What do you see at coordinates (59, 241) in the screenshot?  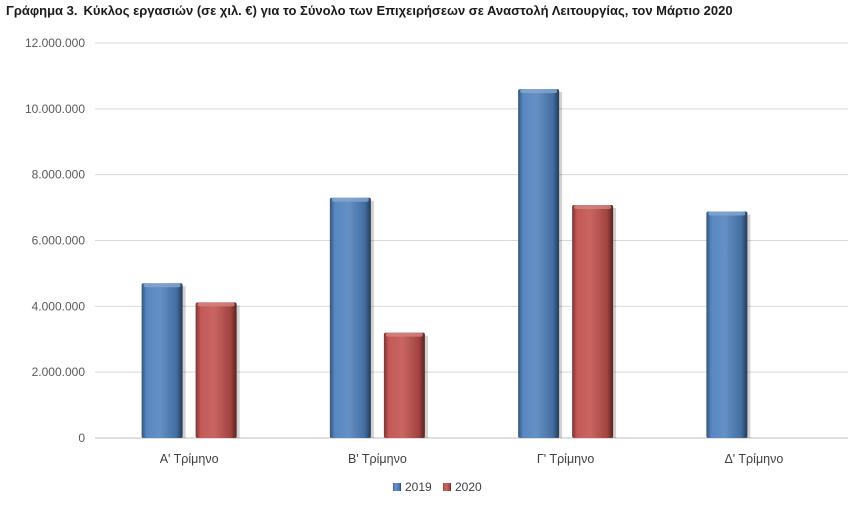 I see `y-tick-label: 6.000.000` at bounding box center [59, 241].